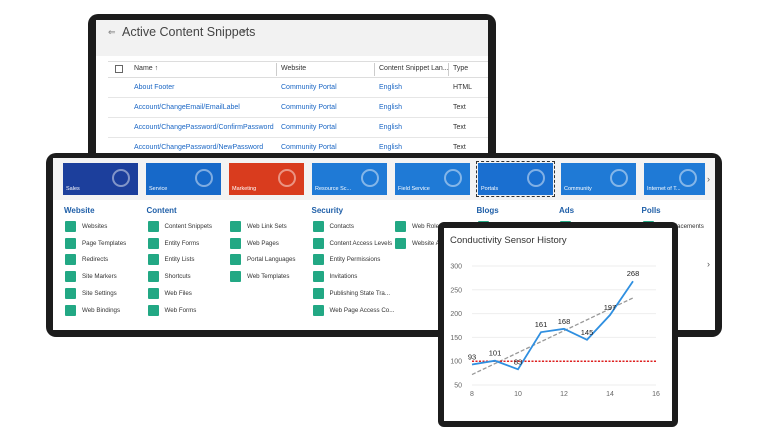 This screenshot has width=768, height=432. Describe the element at coordinates (427, 226) in the screenshot. I see `nav-item: Web Roles` at that location.